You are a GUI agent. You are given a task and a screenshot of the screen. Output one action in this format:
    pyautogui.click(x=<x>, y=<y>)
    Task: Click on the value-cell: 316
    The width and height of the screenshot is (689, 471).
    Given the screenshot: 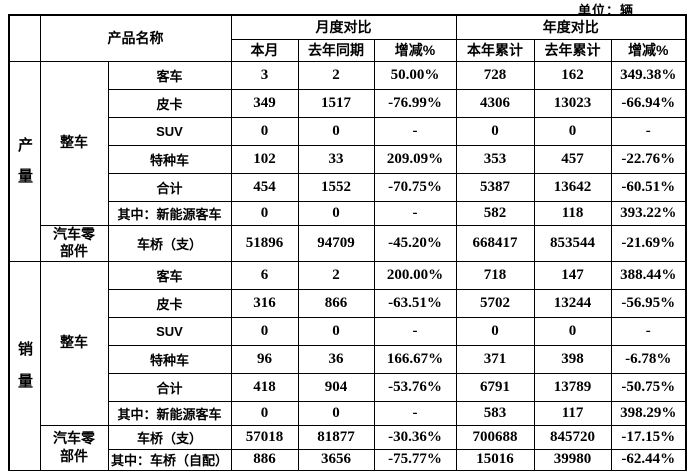 What is the action you would take?
    pyautogui.click(x=264, y=303)
    